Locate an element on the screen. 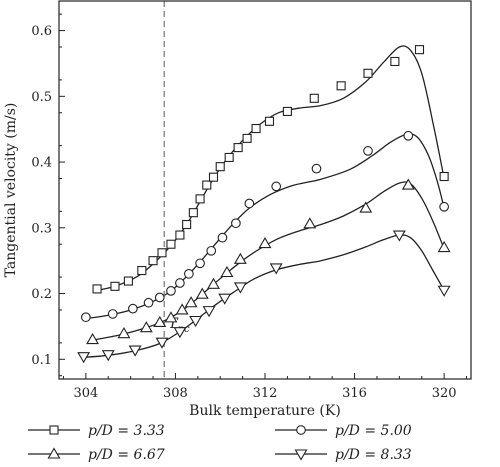 This screenshot has width=500, height=467. x-tick-label: 320 is located at coordinates (444, 393).